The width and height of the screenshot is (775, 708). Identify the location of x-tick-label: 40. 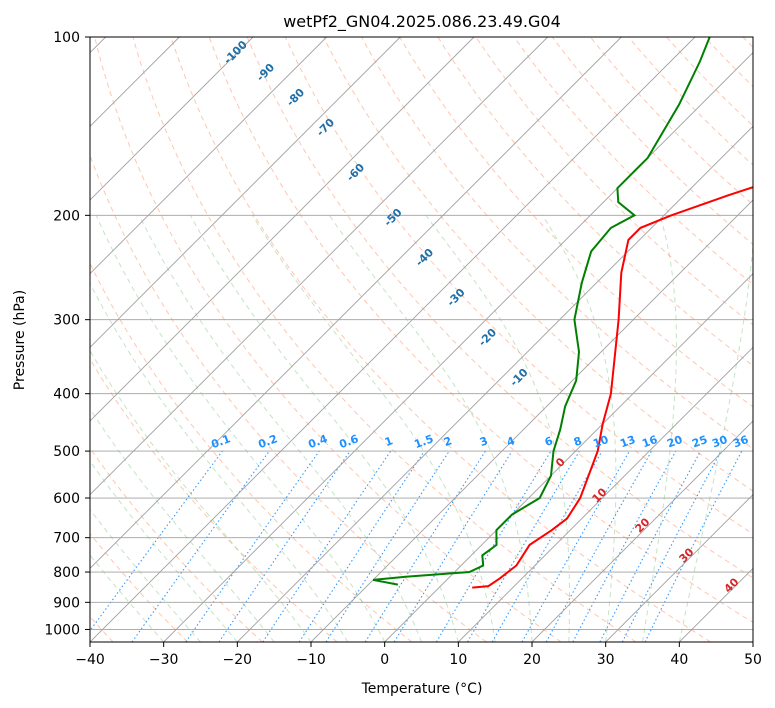
(679, 660).